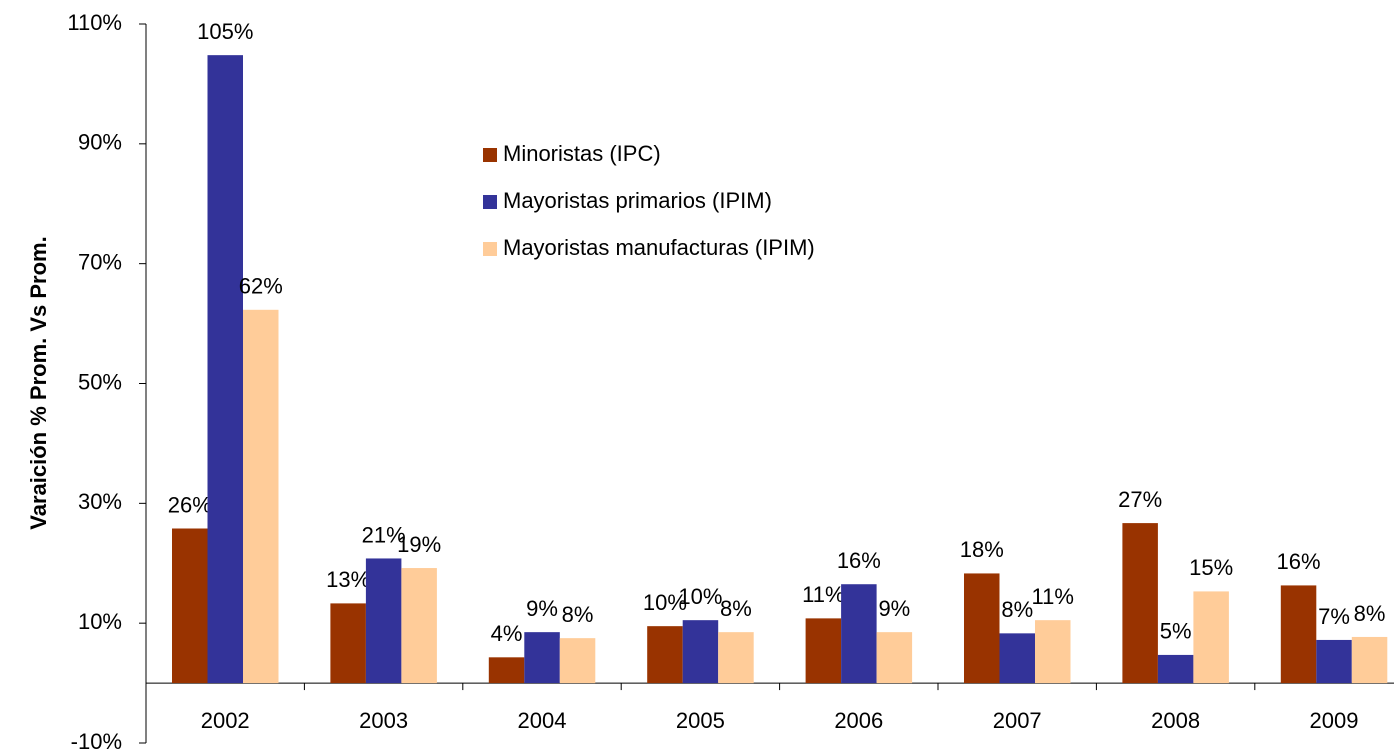  What do you see at coordinates (225, 720) in the screenshot?
I see `x-tick-label: 2002` at bounding box center [225, 720].